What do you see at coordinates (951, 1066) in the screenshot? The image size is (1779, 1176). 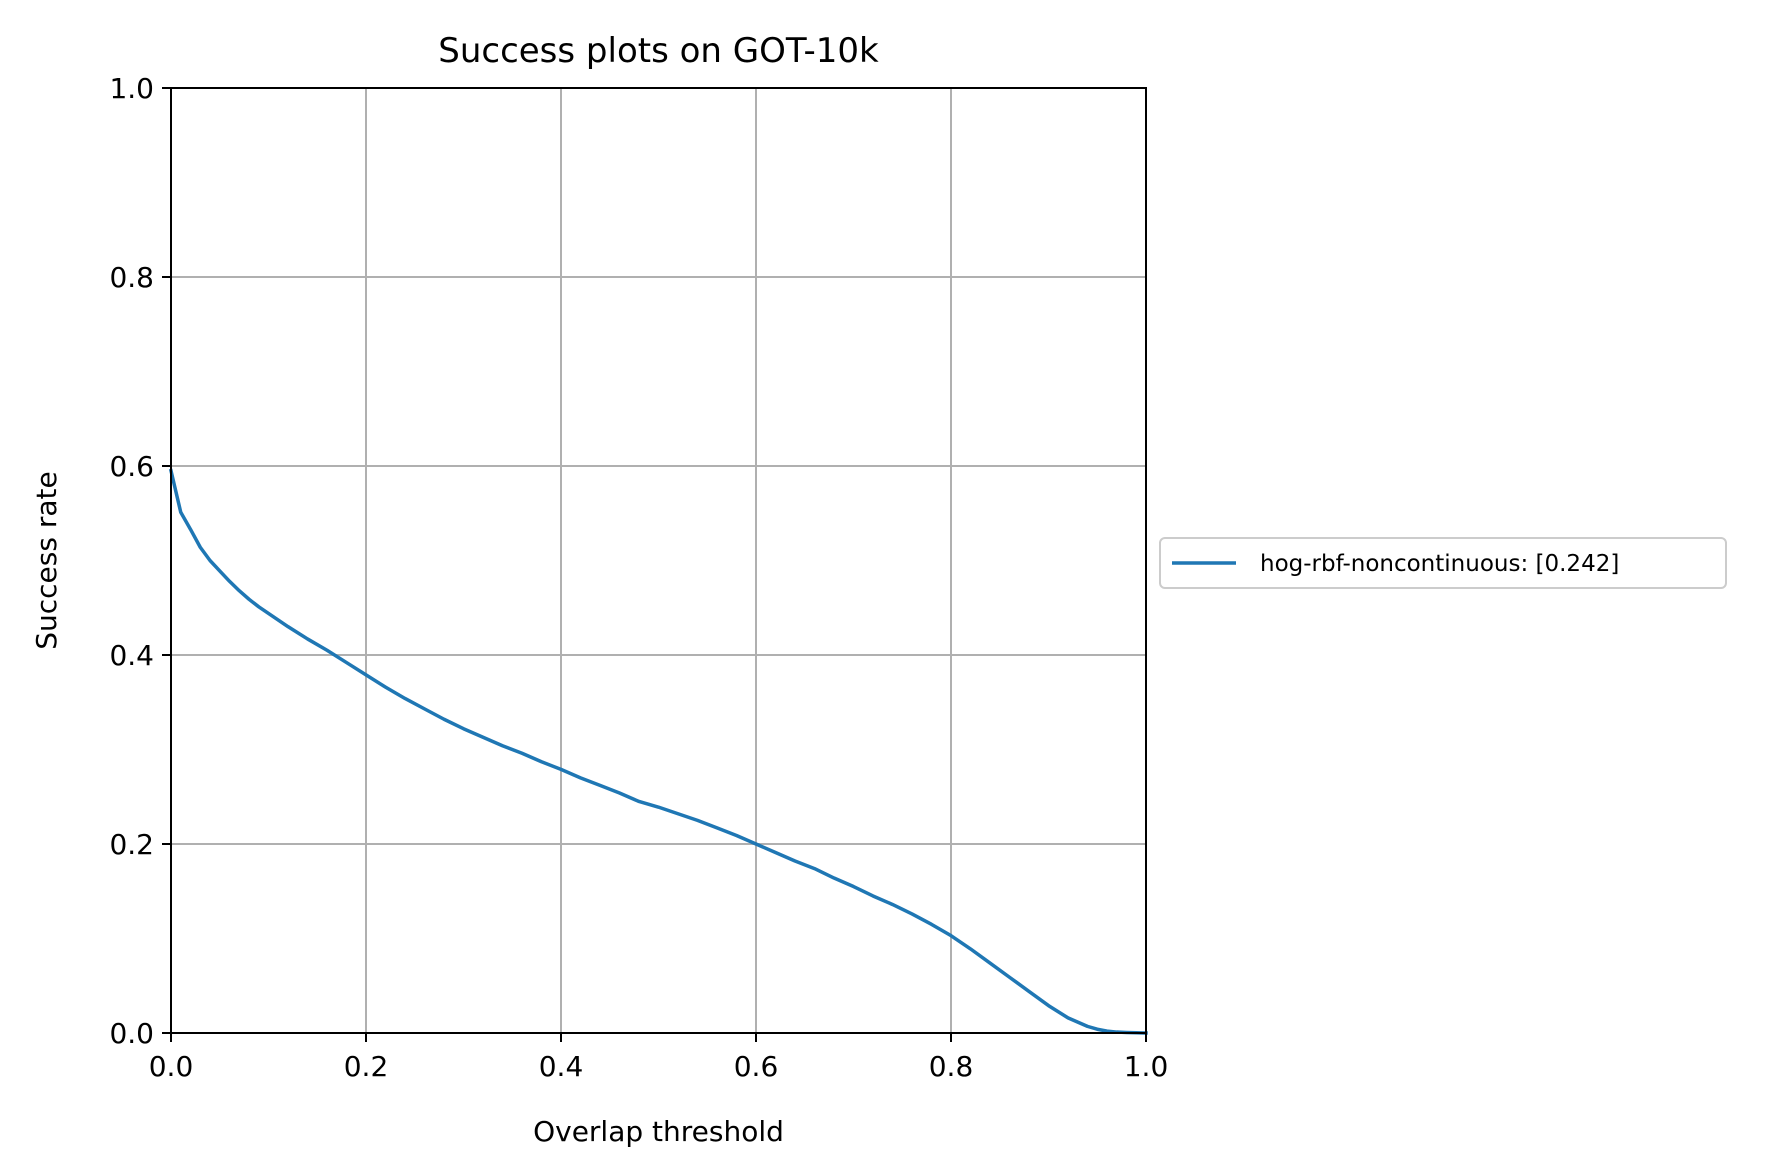 I see `x-tick-label: 0.8` at bounding box center [951, 1066].